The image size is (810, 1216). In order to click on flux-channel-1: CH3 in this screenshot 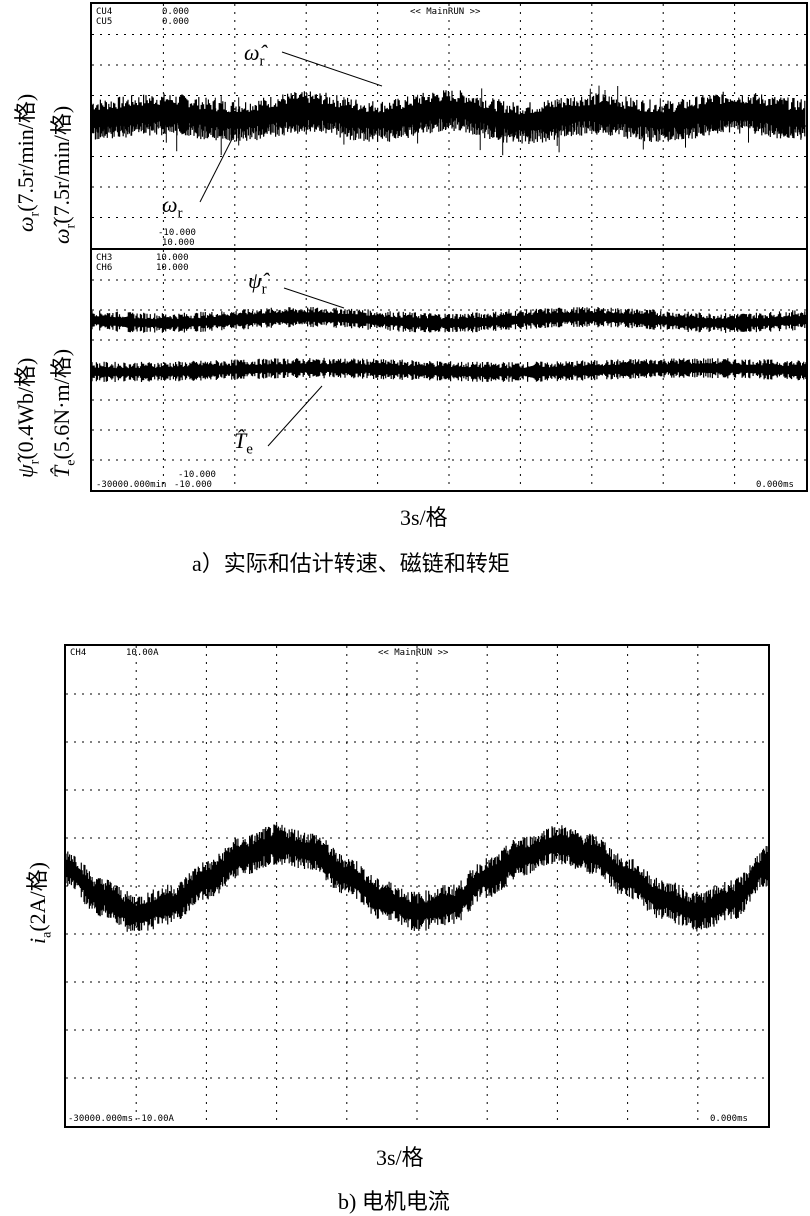, I will do `click(104, 258)`.